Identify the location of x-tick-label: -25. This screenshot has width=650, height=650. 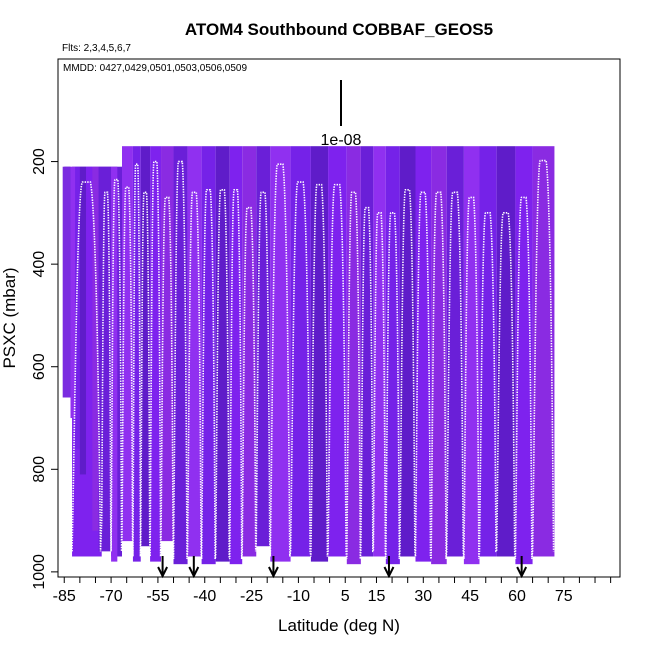
(251, 596).